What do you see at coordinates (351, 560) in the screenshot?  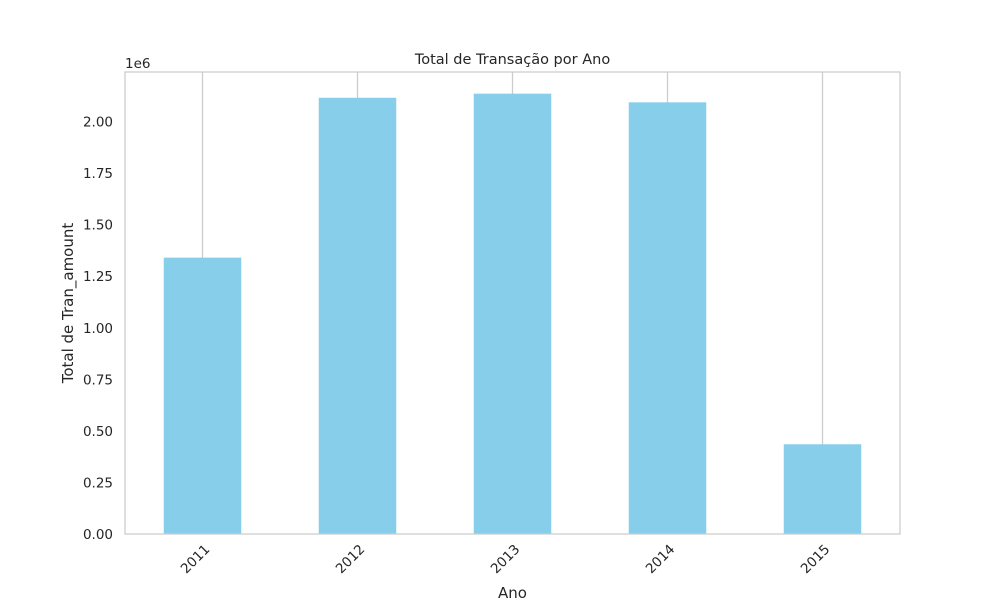 I see `x-tick-label-2012: 2012` at bounding box center [351, 560].